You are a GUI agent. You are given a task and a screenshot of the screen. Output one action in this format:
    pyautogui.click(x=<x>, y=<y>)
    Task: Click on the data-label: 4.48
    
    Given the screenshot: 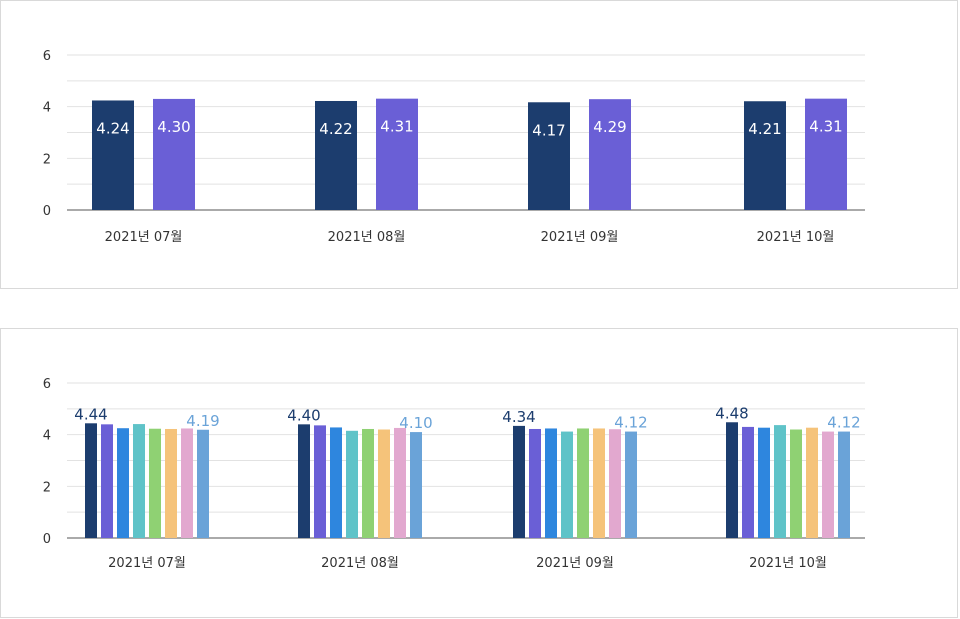 What is the action you would take?
    pyautogui.click(x=731, y=413)
    